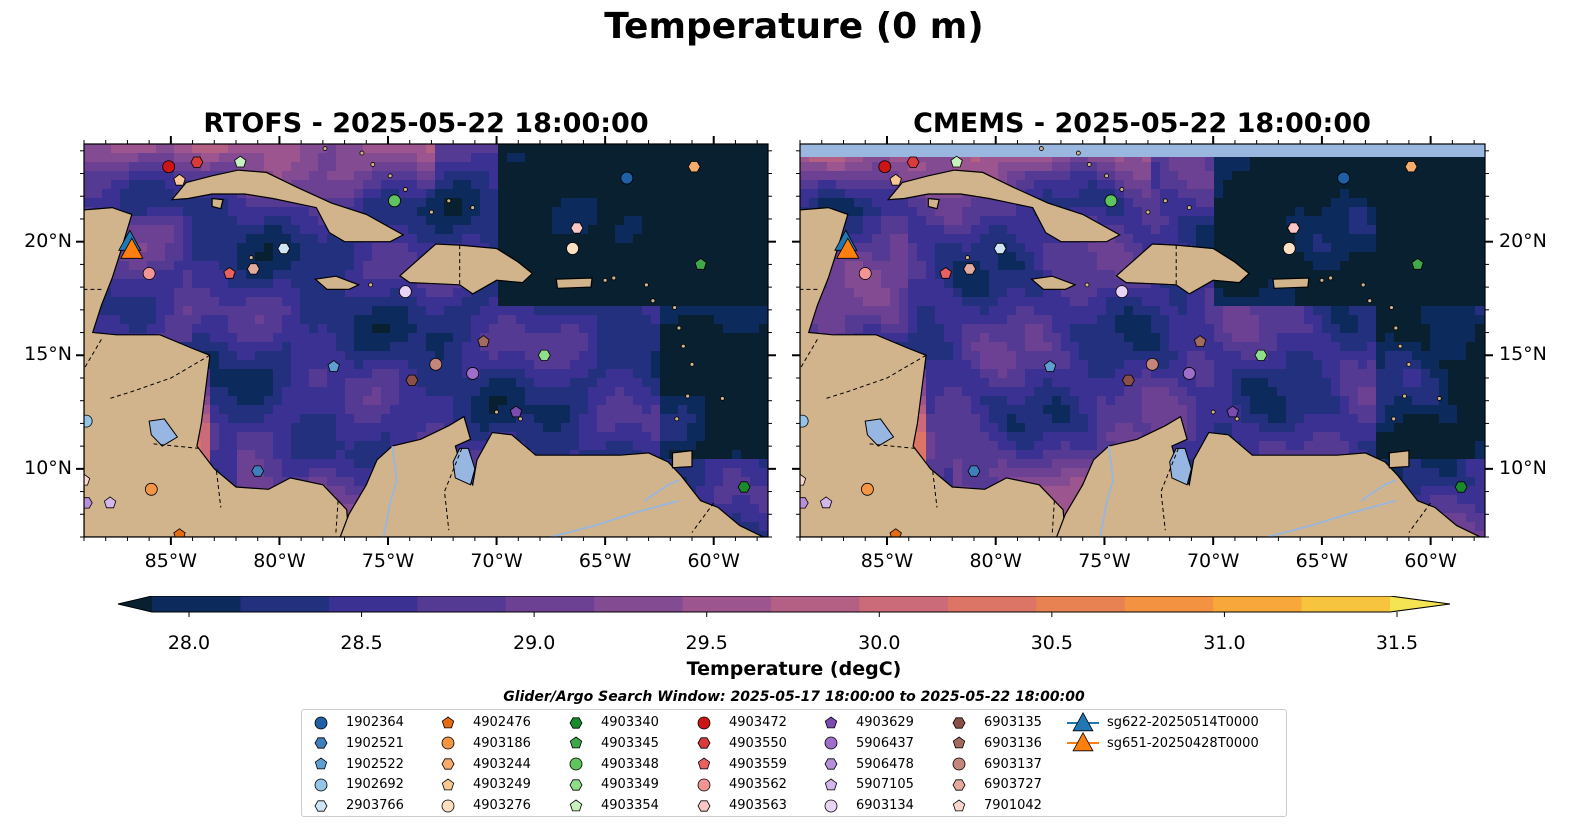  Describe the element at coordinates (485, 764) in the screenshot. I see `legend-item: 4903244` at that location.